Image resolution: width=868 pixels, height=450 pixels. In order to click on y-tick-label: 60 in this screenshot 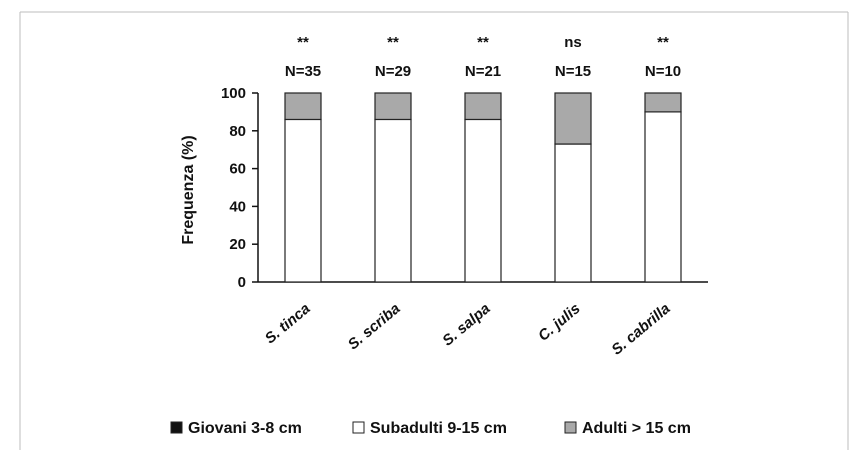, I will do `click(237, 169)`.